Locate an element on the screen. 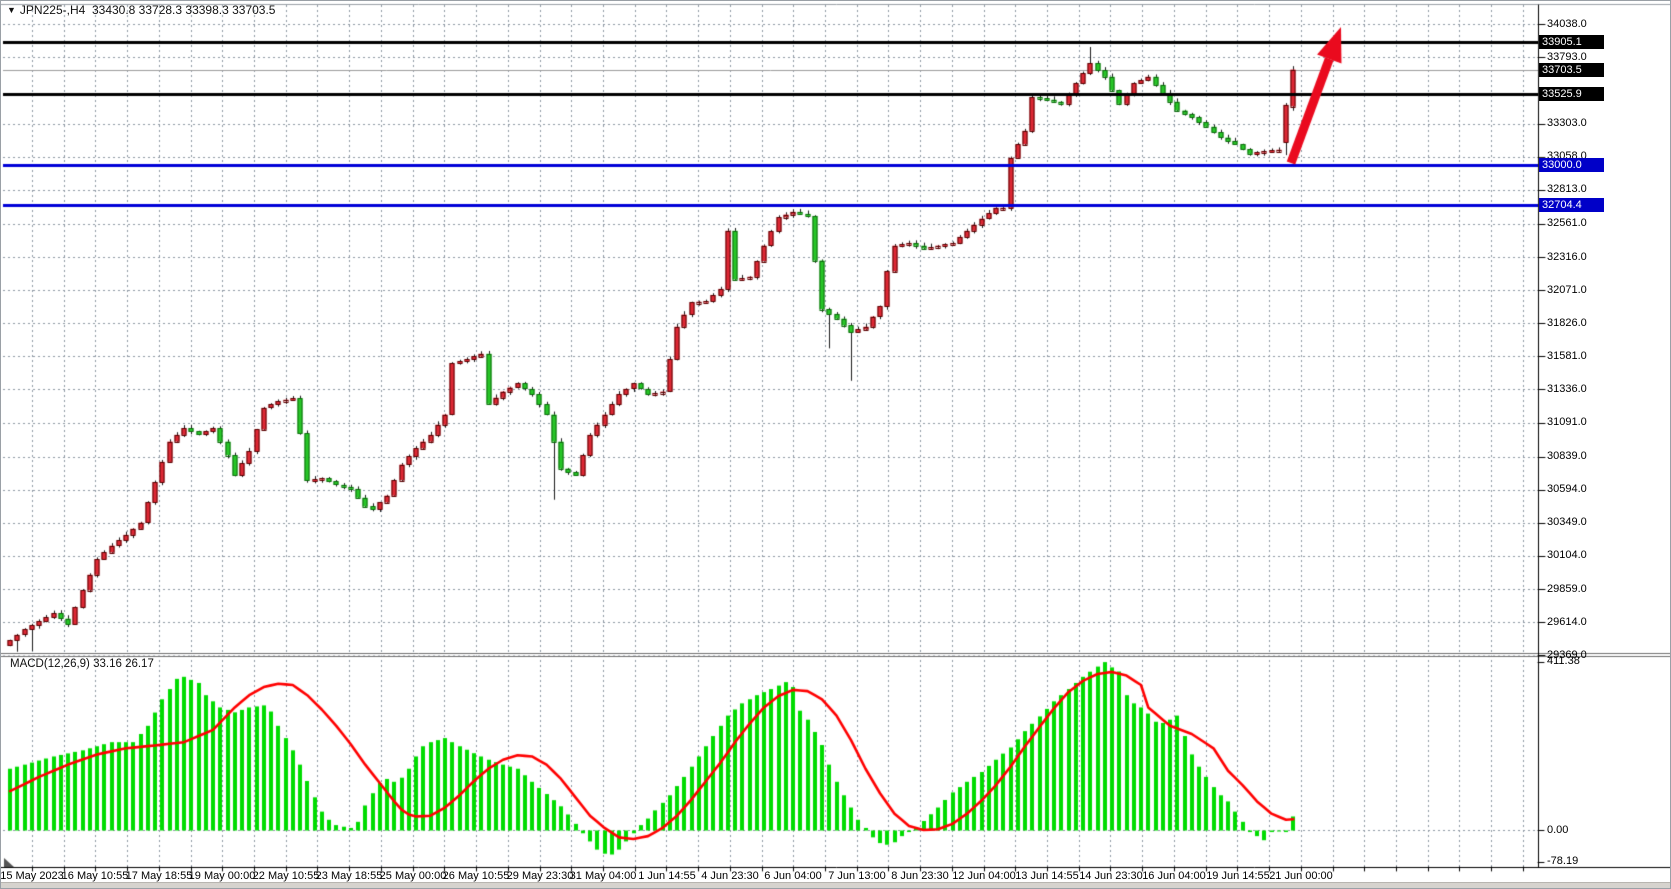 The image size is (1671, 889). time-label: 23 May 18:55 is located at coordinates (349, 876).